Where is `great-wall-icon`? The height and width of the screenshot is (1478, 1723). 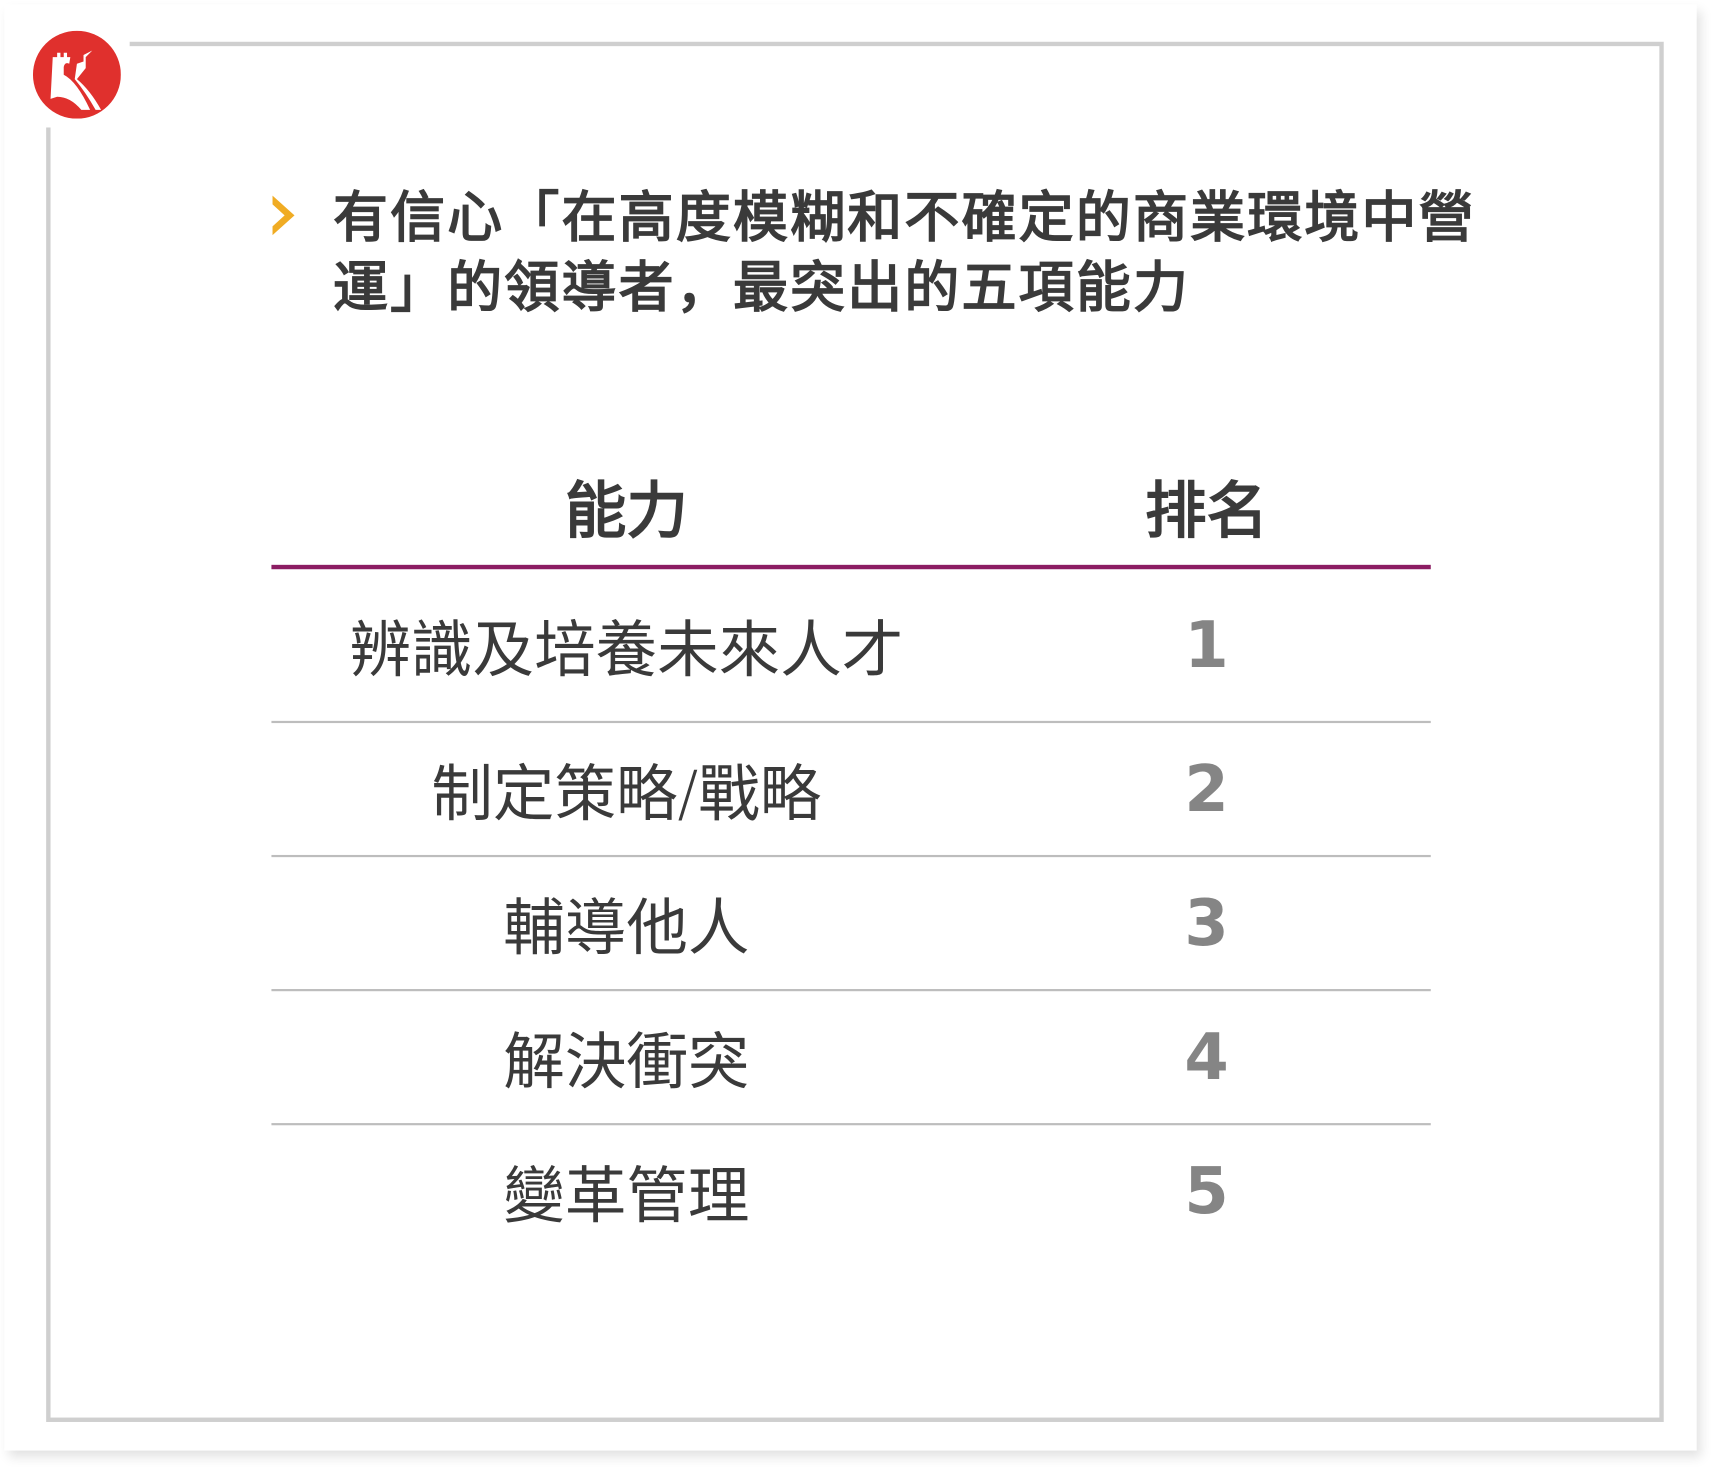
great-wall-icon is located at coordinates (76, 74).